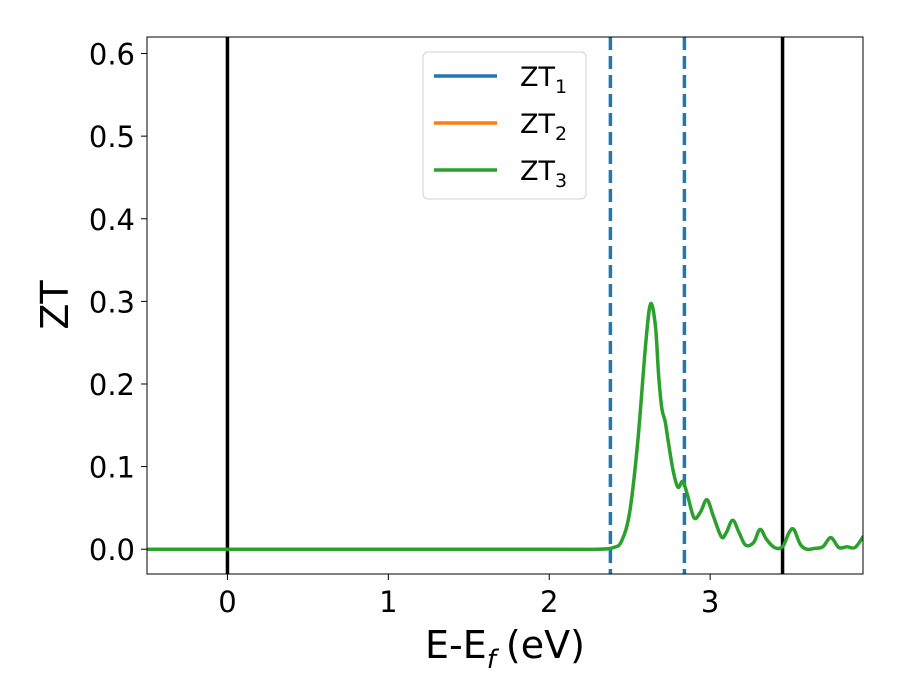 This screenshot has height=700, width=900. What do you see at coordinates (500, 127) in the screenshot?
I see `legend-entries: ZT1 ZT2 ZT3` at bounding box center [500, 127].